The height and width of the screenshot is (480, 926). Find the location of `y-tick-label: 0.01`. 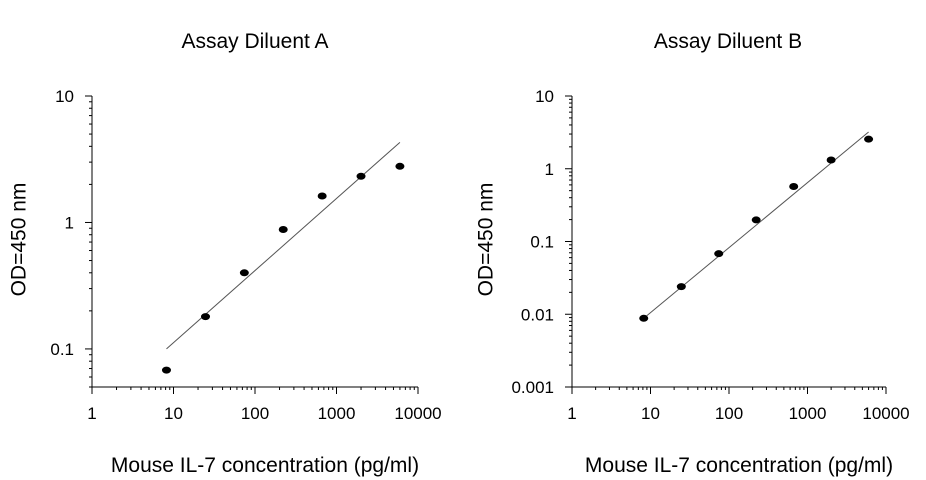

y-tick-label: 0.01 is located at coordinates (537, 314).